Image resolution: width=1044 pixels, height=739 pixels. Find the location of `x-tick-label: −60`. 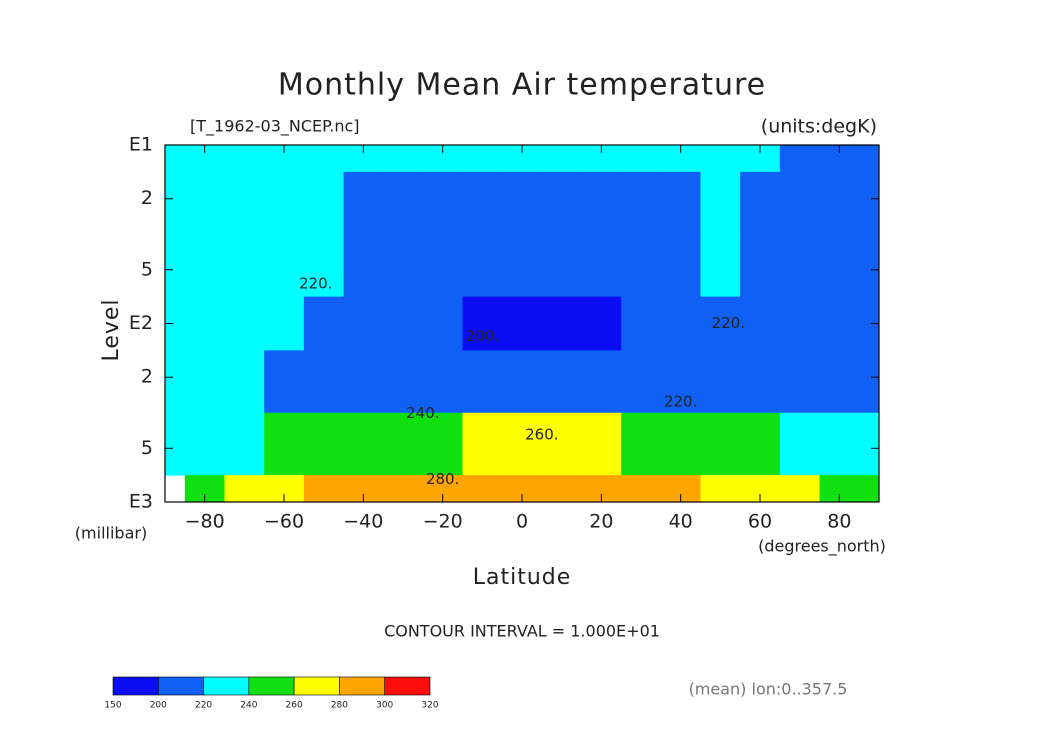

x-tick-label: −60 is located at coordinates (284, 522).